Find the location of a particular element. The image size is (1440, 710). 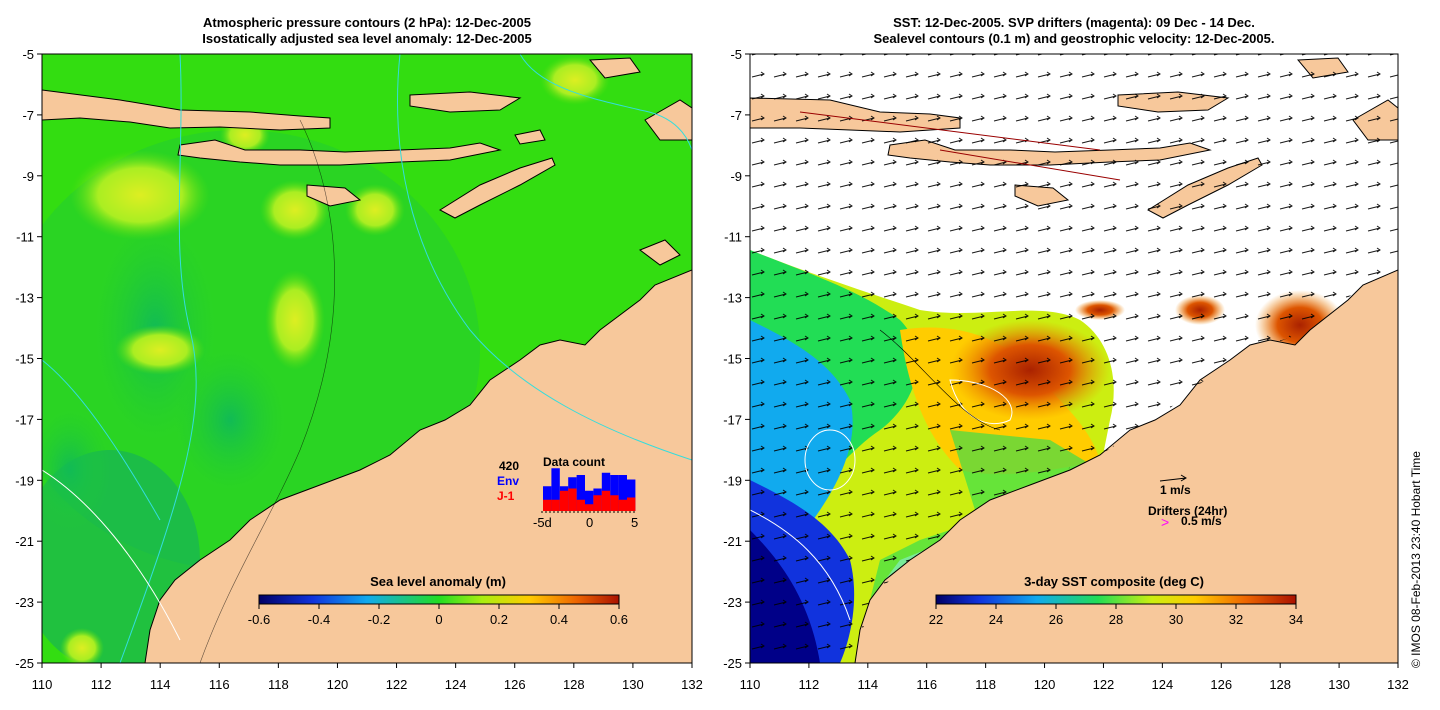

sea-level-colorbar-tick: -0.2 is located at coordinates (379, 619).